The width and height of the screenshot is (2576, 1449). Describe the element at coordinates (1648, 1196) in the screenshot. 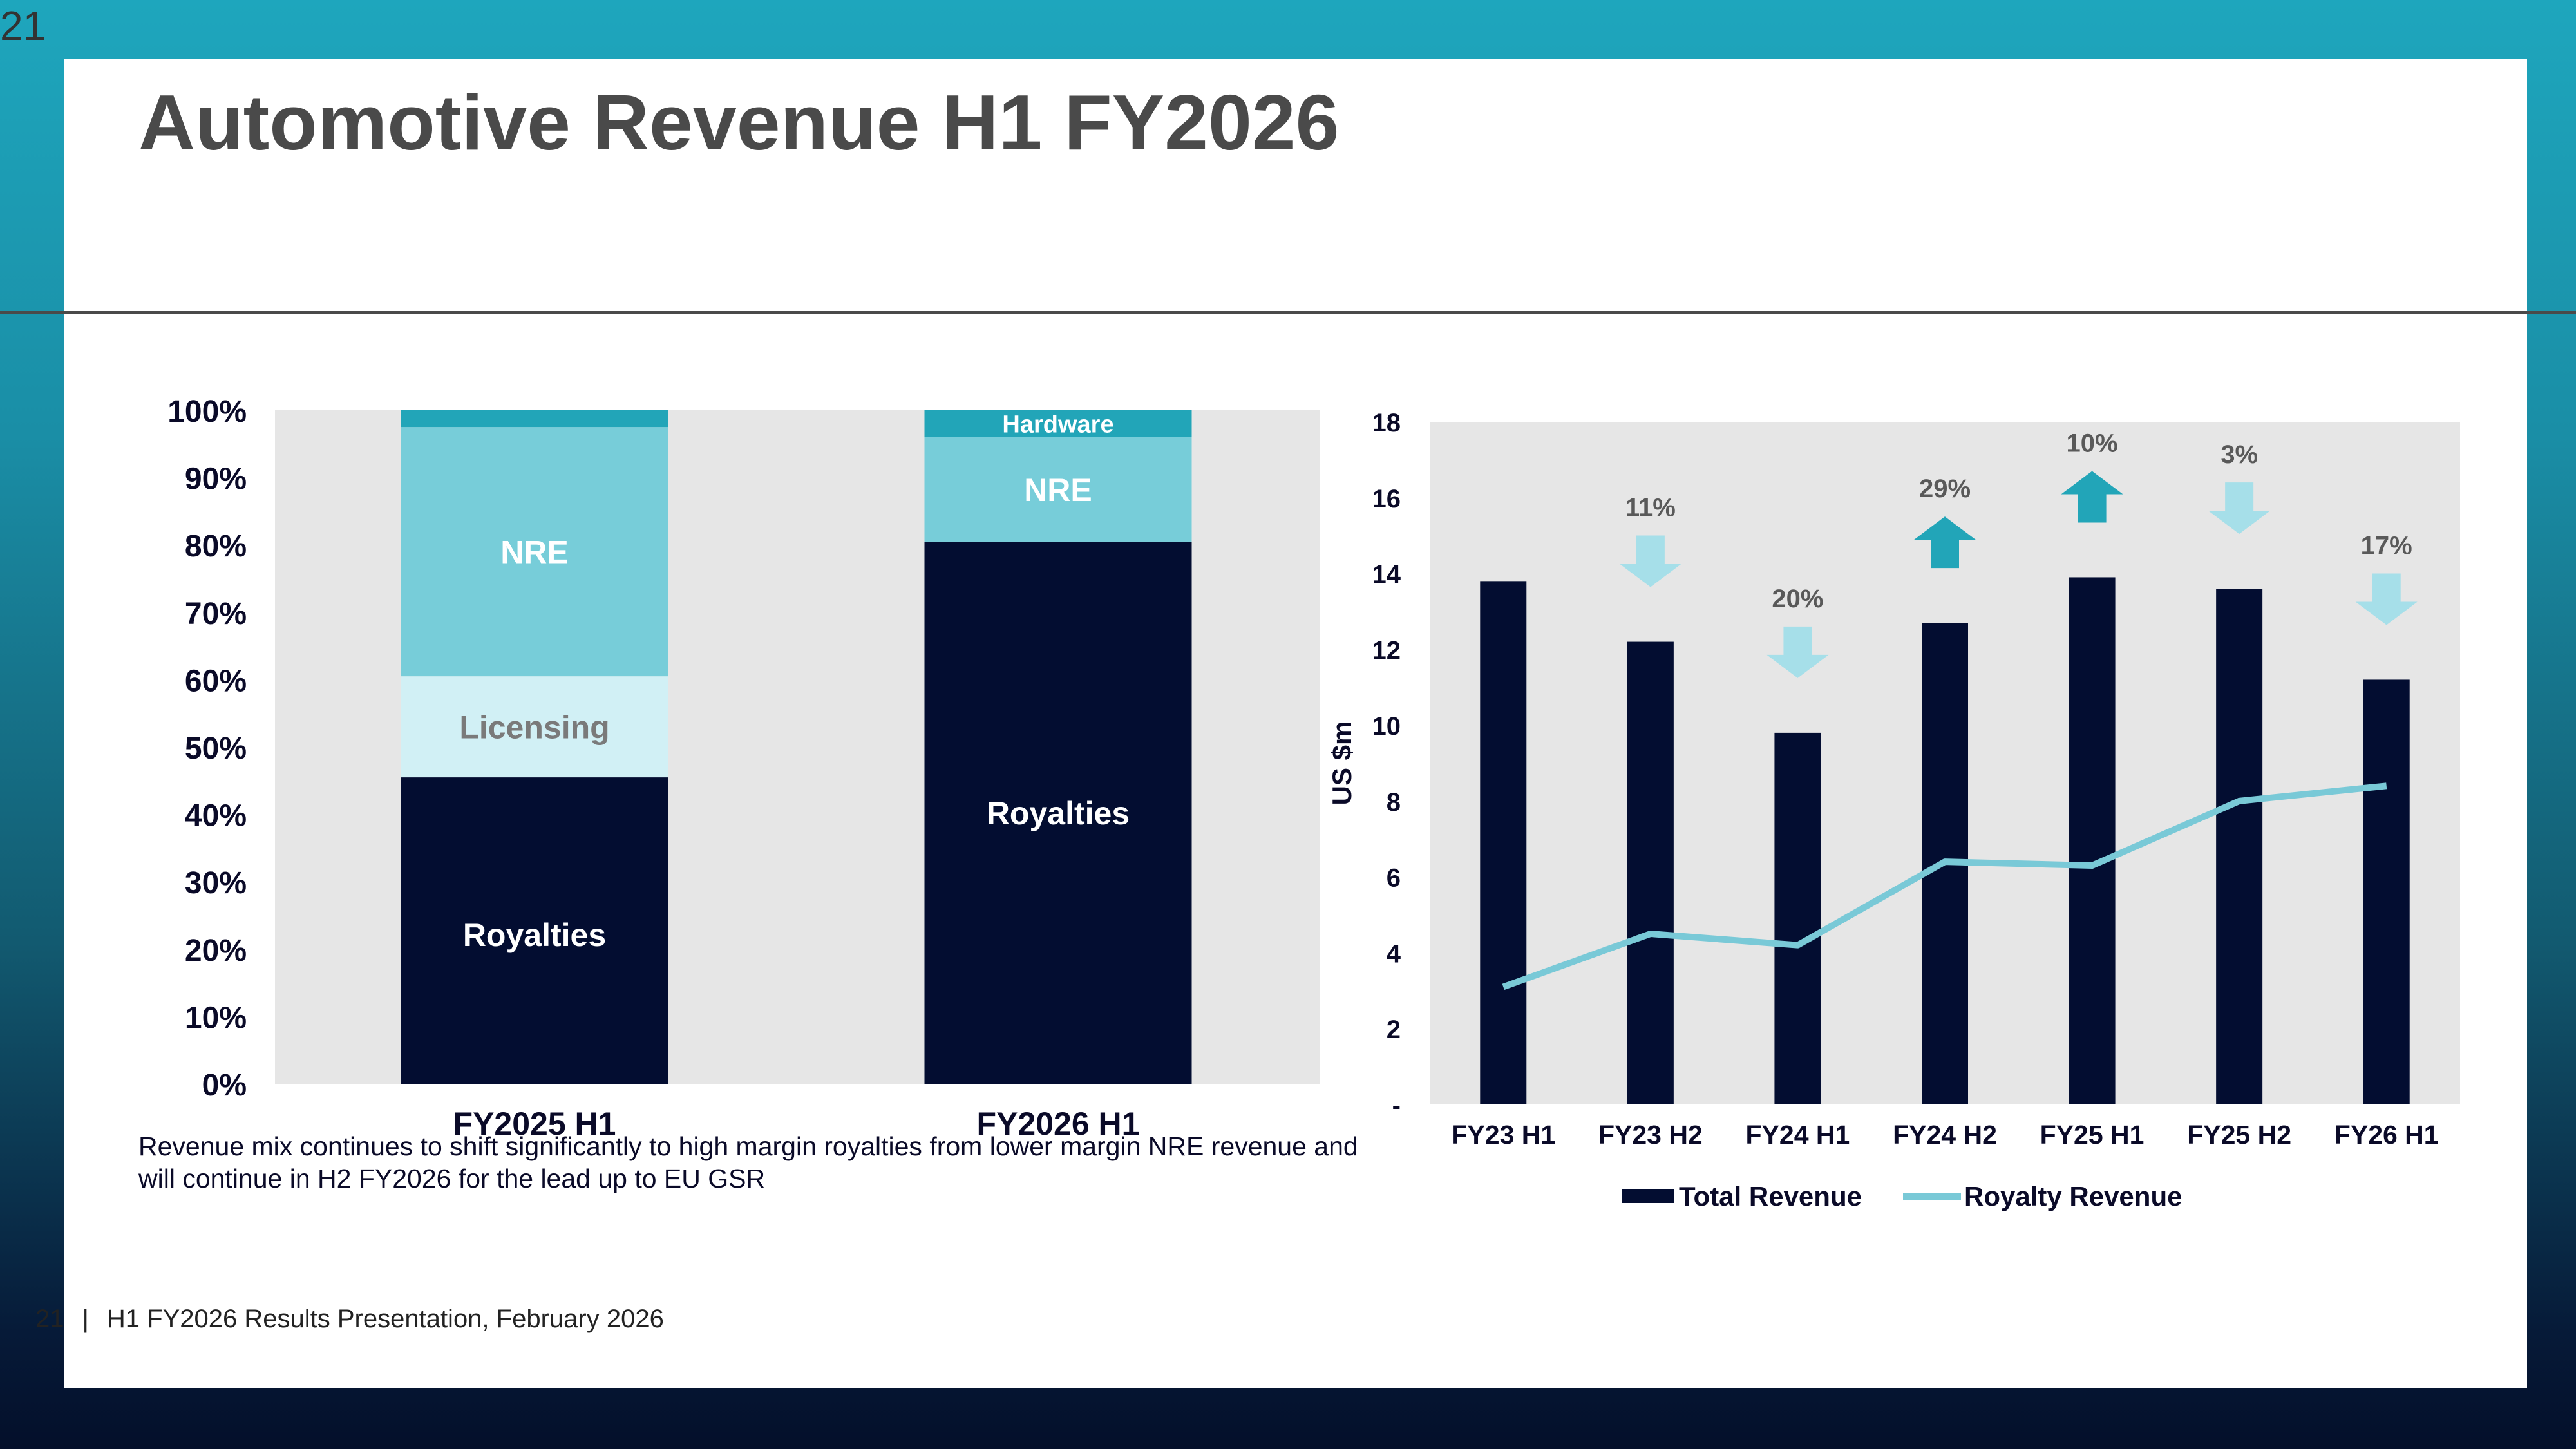

I see `legend-swatch-total-revenue` at that location.